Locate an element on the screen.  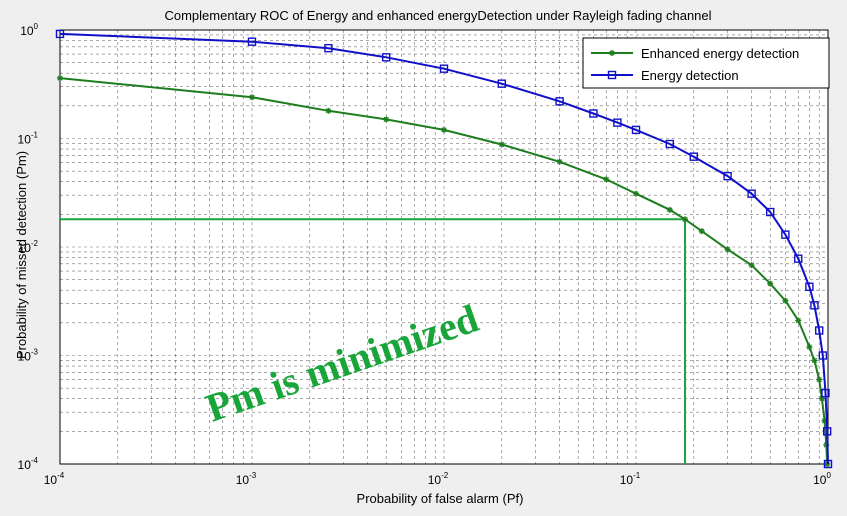
legend-label: Enhanced energy detection is located at coordinates (720, 53).